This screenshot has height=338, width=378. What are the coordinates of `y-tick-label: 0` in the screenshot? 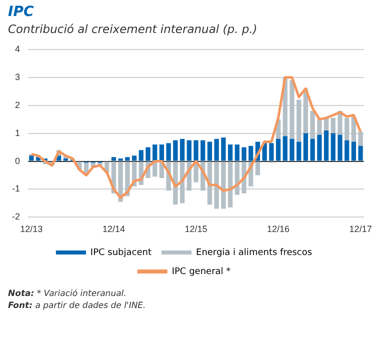 It's located at (17, 161).